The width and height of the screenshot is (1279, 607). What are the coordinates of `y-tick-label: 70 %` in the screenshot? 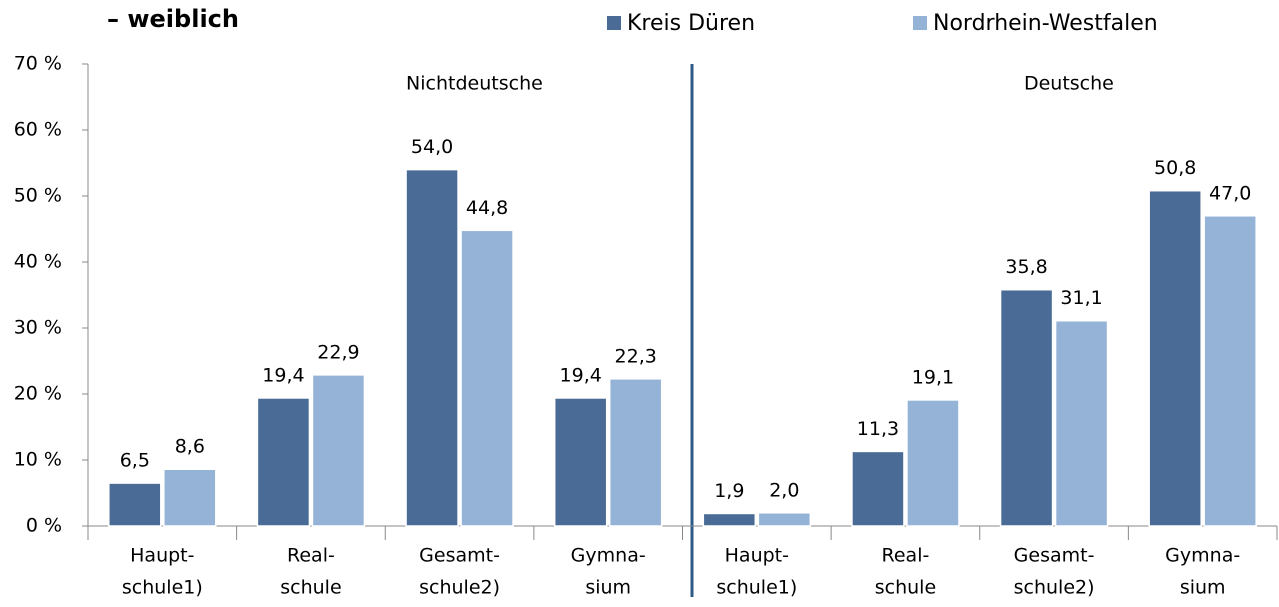 It's located at (38, 64).